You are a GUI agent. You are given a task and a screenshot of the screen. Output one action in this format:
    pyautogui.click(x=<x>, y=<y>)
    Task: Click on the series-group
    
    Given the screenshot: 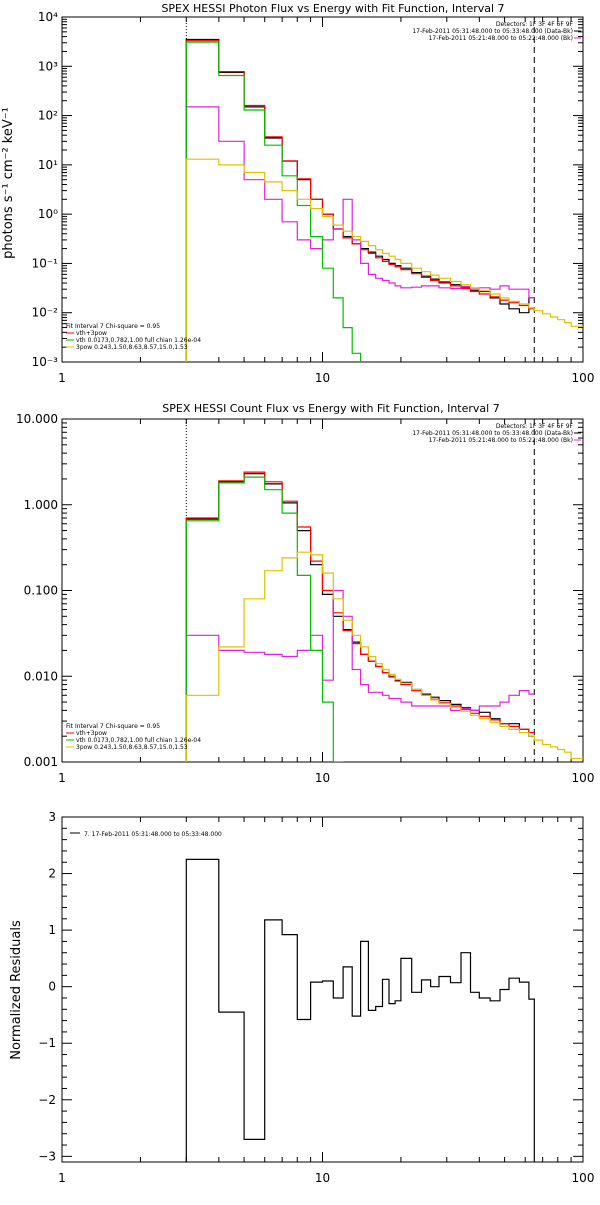 What is the action you would take?
    pyautogui.click(x=360, y=1010)
    